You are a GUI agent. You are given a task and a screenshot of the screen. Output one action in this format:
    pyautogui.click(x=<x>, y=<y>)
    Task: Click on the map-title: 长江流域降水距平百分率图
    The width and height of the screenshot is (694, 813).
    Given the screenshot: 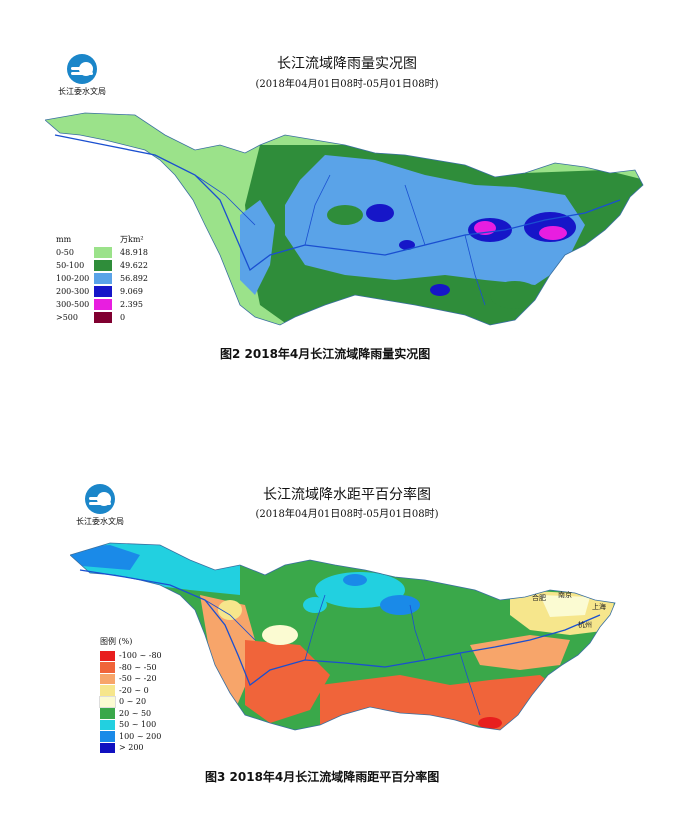 What is the action you would take?
    pyautogui.click(x=347, y=495)
    